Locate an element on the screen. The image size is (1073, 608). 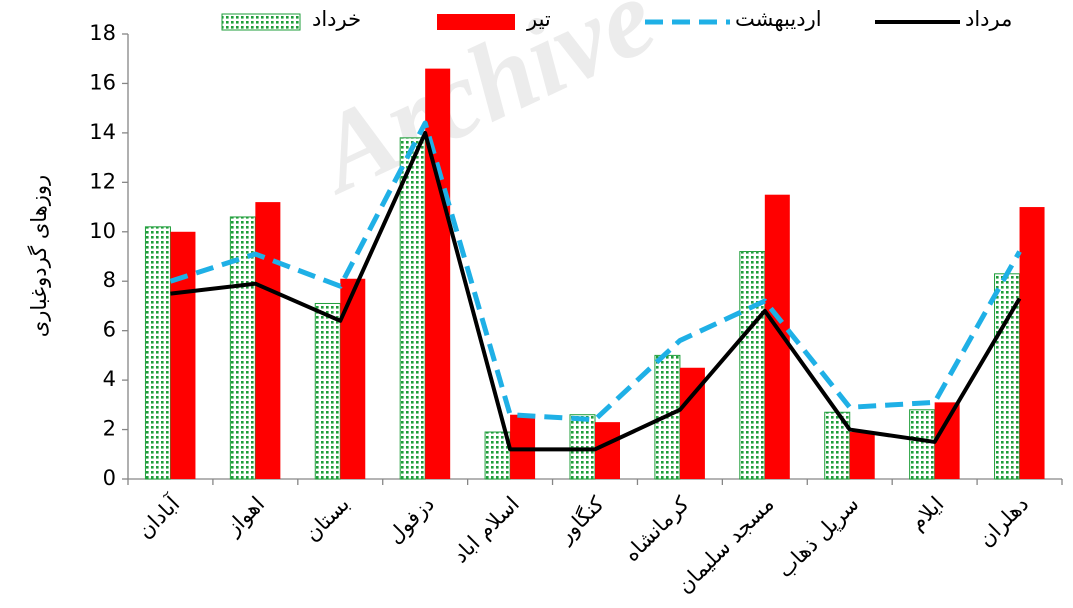
y-tick-label: 18 is located at coordinates (102, 33).